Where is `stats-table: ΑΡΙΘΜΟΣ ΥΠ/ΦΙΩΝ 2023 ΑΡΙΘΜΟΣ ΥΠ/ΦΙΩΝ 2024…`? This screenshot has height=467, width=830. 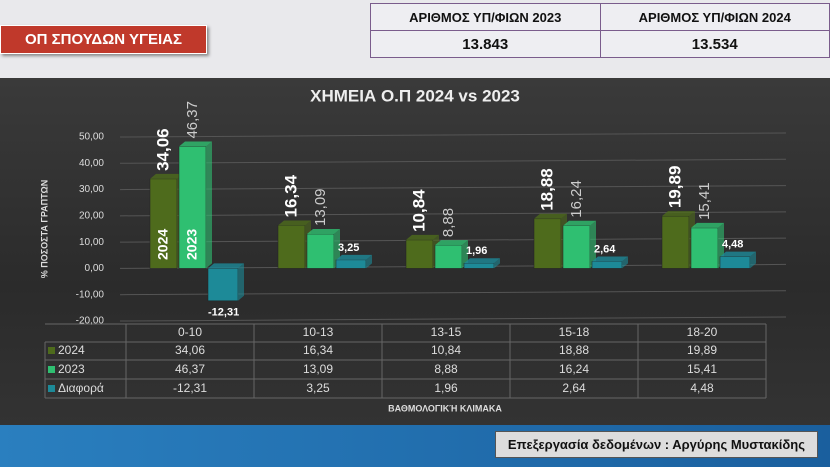 stats-table: ΑΡΙΘΜΟΣ ΥΠ/ΦΙΩΝ 2023 ΑΡΙΘΜΟΣ ΥΠ/ΦΙΩΝ 2024… is located at coordinates (600, 30).